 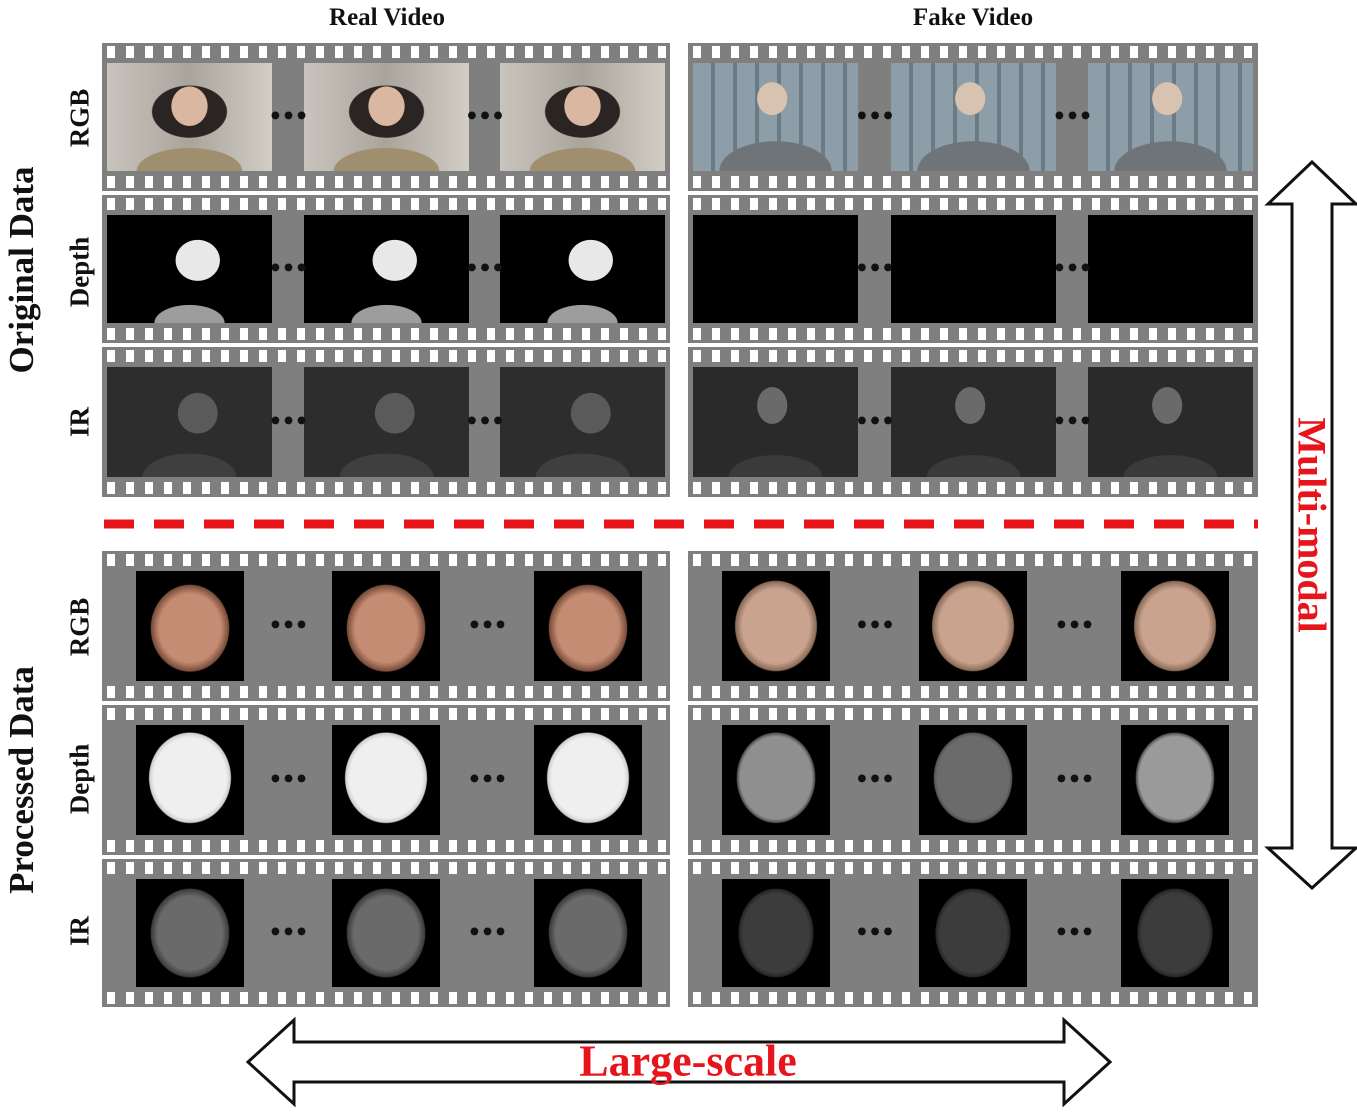 I want to click on multimodal-double-arrow, so click(x=1310, y=525).